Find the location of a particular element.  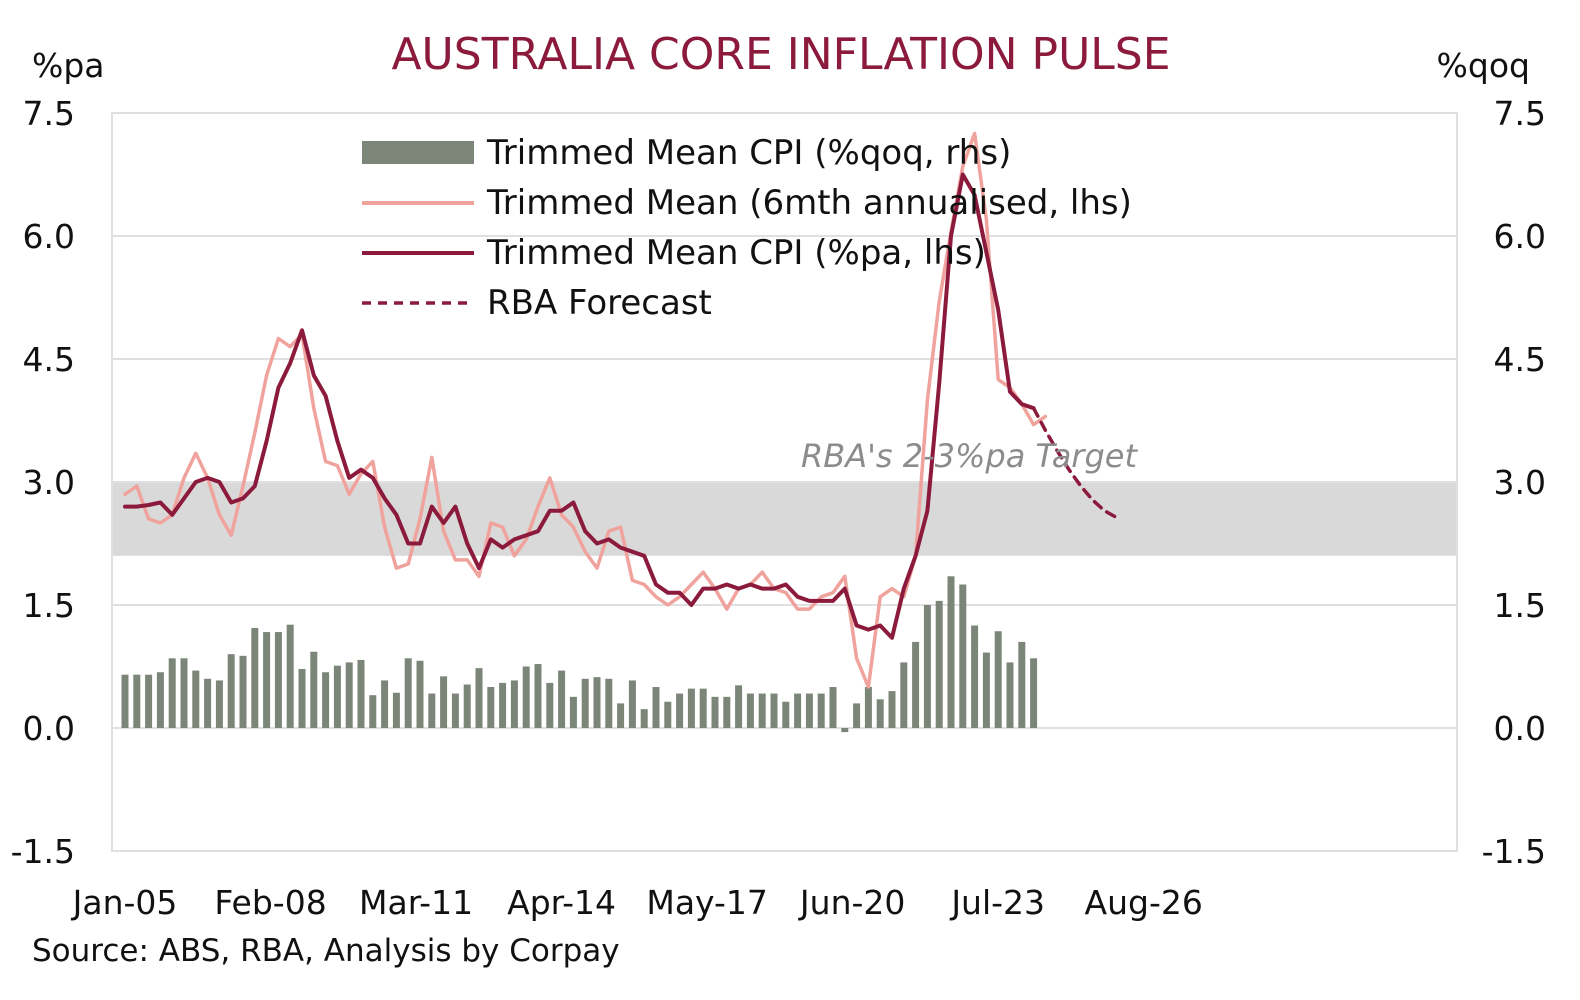

target-band-layer is located at coordinates (784, 519).